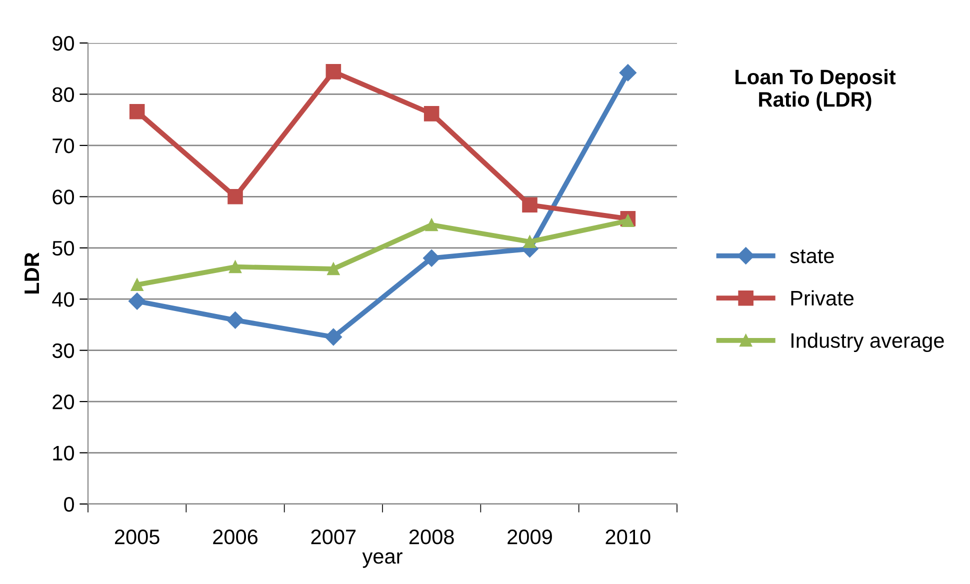 This screenshot has height=584, width=970. What do you see at coordinates (63, 146) in the screenshot?
I see `y-tick-label: 70` at bounding box center [63, 146].